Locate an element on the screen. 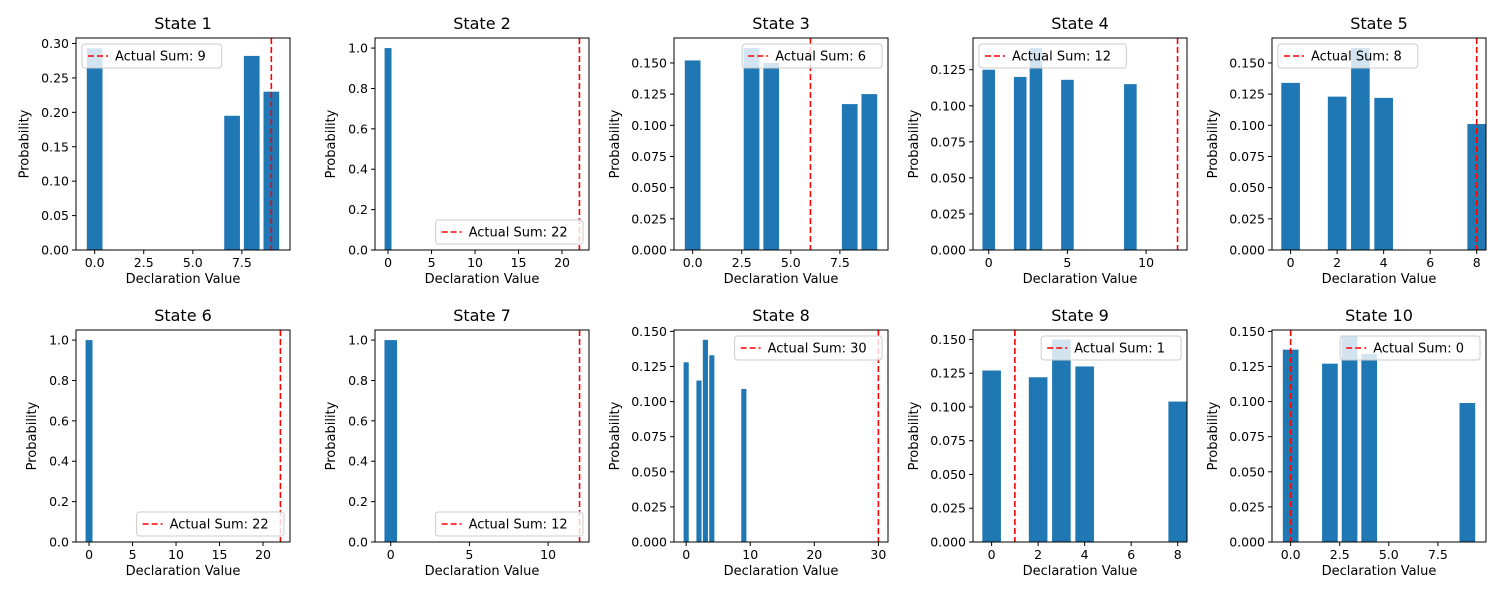 The width and height of the screenshot is (1500, 600). legend: Actual Sum: 1 is located at coordinates (1111, 348).